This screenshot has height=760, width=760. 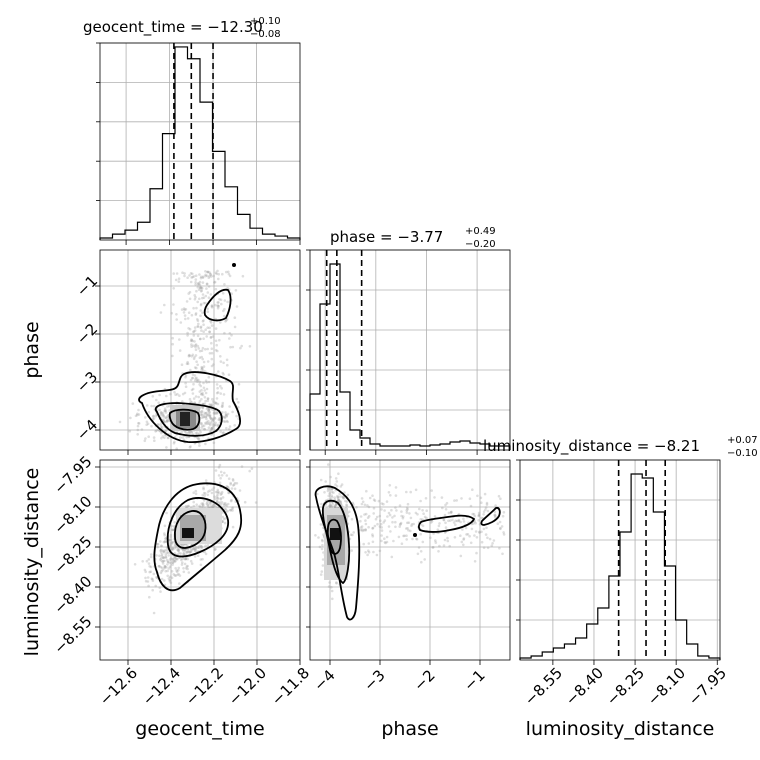 What do you see at coordinates (584, 686) in the screenshot?
I see `tick-label: −8.40` at bounding box center [584, 686].